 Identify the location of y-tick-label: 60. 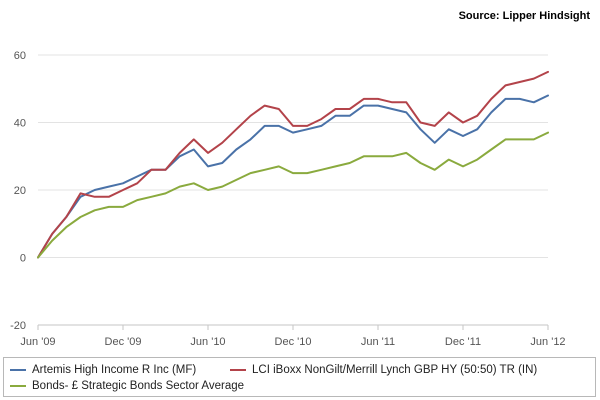
(20, 56).